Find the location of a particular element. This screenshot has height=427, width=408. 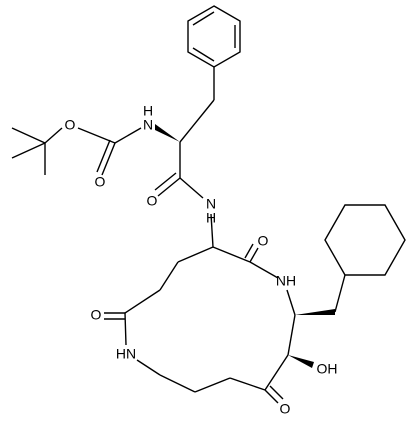

atom-label: OH is located at coordinates (327, 369).